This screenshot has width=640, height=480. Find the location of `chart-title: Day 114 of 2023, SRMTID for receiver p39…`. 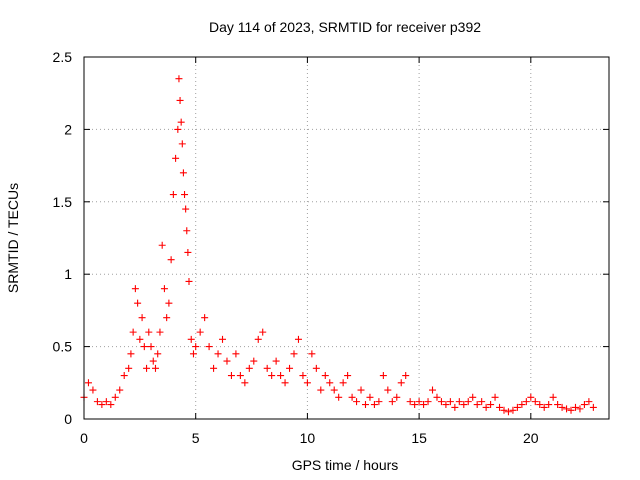

chart-title: Day 114 of 2023, SRMTID for receiver p39… is located at coordinates (345, 27).